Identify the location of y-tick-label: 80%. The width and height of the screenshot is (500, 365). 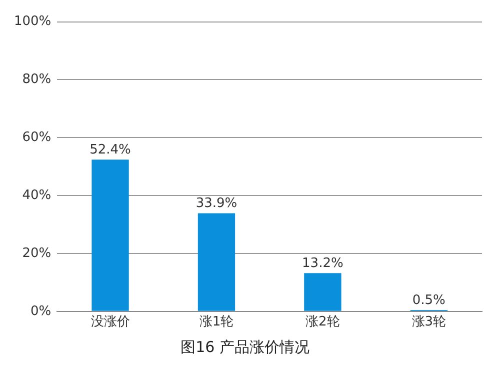
(37, 80).